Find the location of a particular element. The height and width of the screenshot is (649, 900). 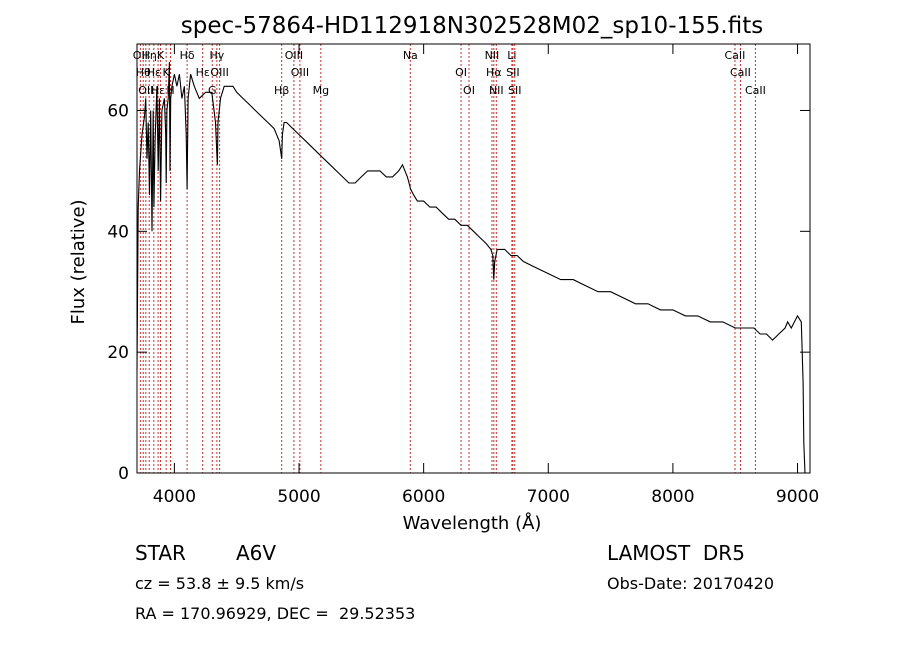

line-label: OII is located at coordinates (145, 90).